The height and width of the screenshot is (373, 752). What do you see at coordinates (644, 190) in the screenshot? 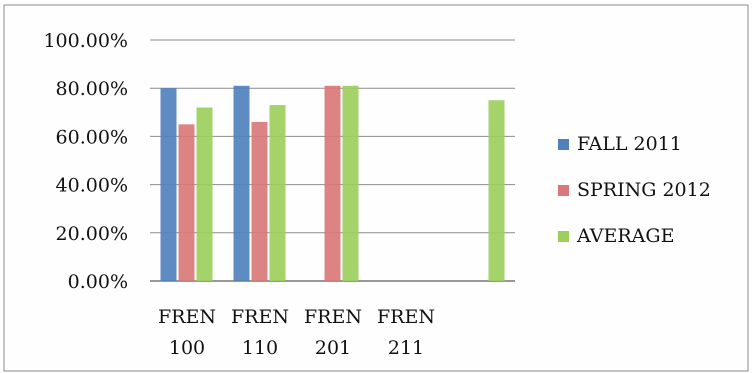
I see `legend-label: SPRING 2012` at bounding box center [644, 190].